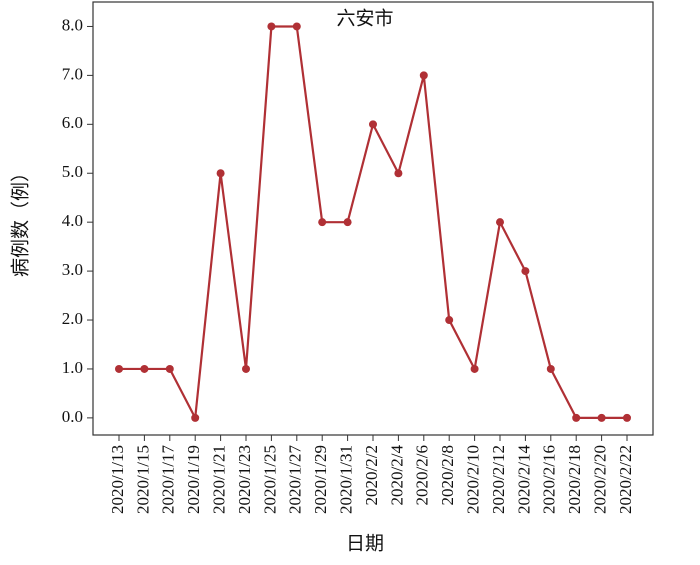  I want to click on y-tick-label: 3.0, so click(72, 269).